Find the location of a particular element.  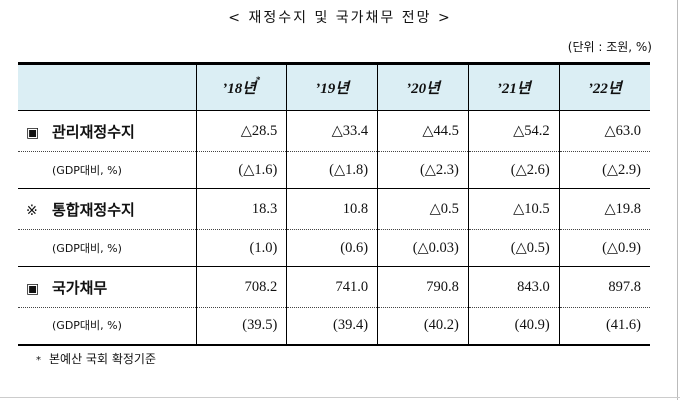

value-cell: (△0.03) is located at coordinates (423, 248).